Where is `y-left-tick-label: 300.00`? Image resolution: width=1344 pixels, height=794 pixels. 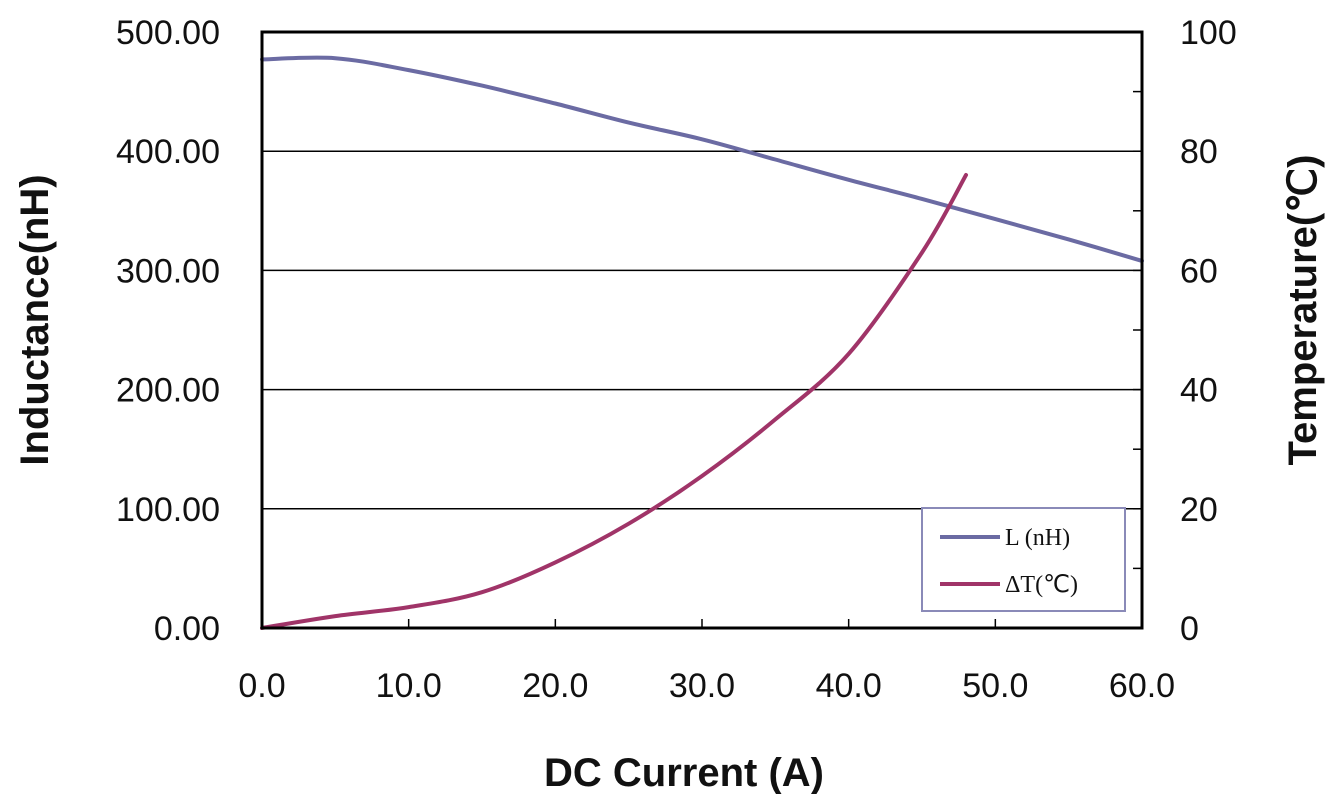 y-left-tick-label: 300.00 is located at coordinates (168, 271).